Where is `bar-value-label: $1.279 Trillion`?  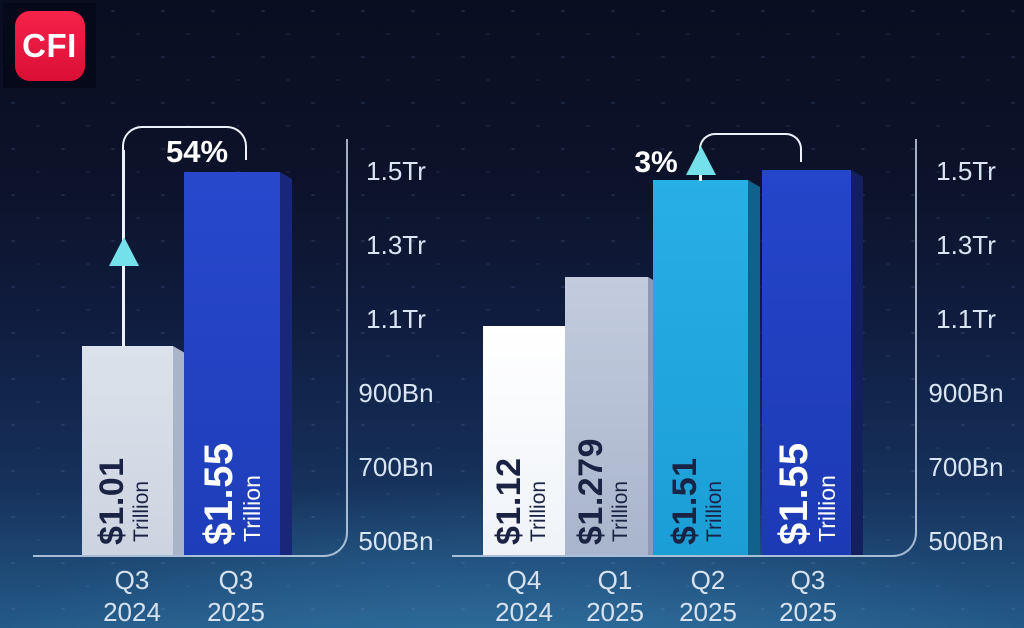 bar-value-label: $1.279 Trillion is located at coordinates (605, 470).